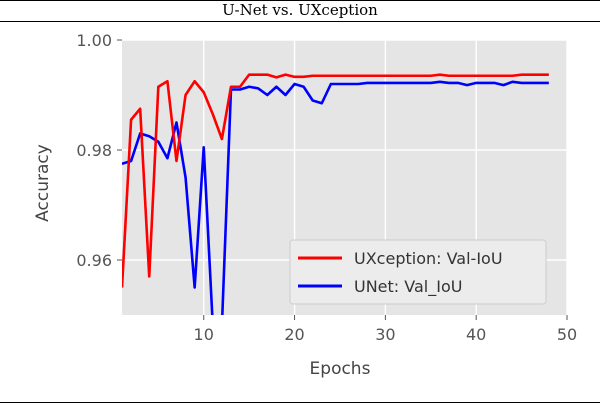 This screenshot has height=405, width=600. I want to click on legend-box, so click(418, 272).